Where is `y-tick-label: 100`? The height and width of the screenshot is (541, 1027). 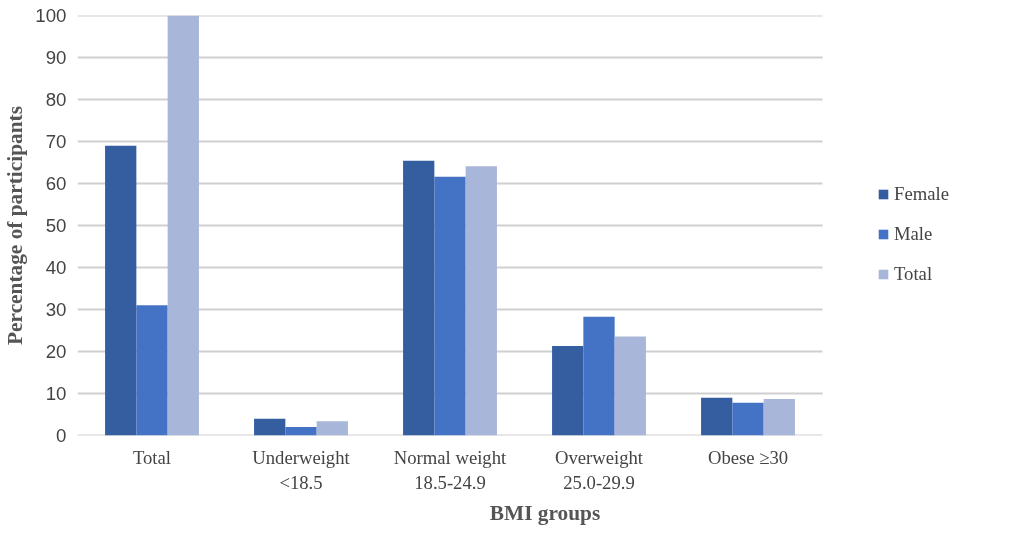
y-tick-label: 100 is located at coordinates (51, 15).